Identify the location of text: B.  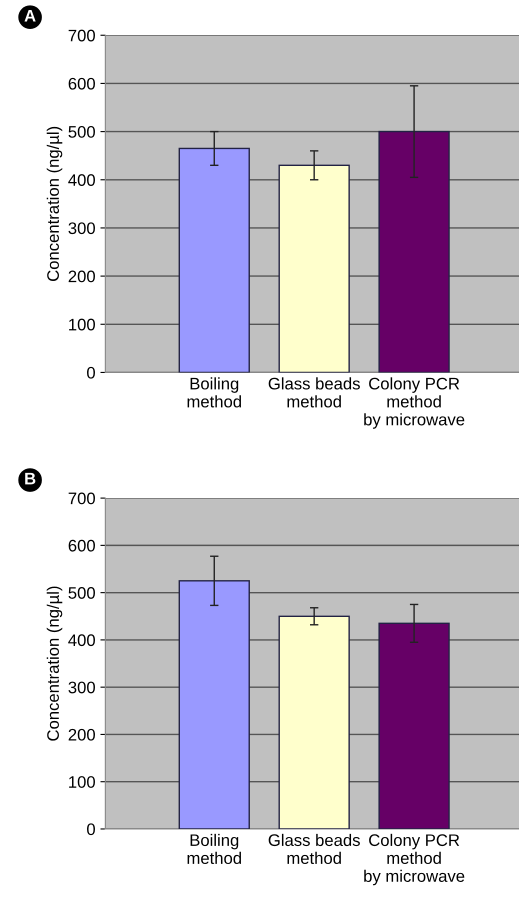
(30, 478).